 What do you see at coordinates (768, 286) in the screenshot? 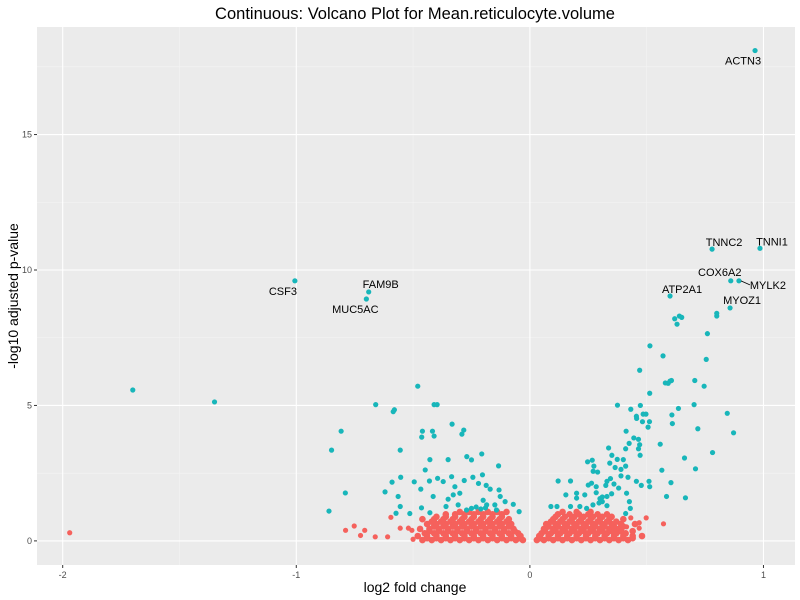
I see `gene-label: MYLK2` at bounding box center [768, 286].